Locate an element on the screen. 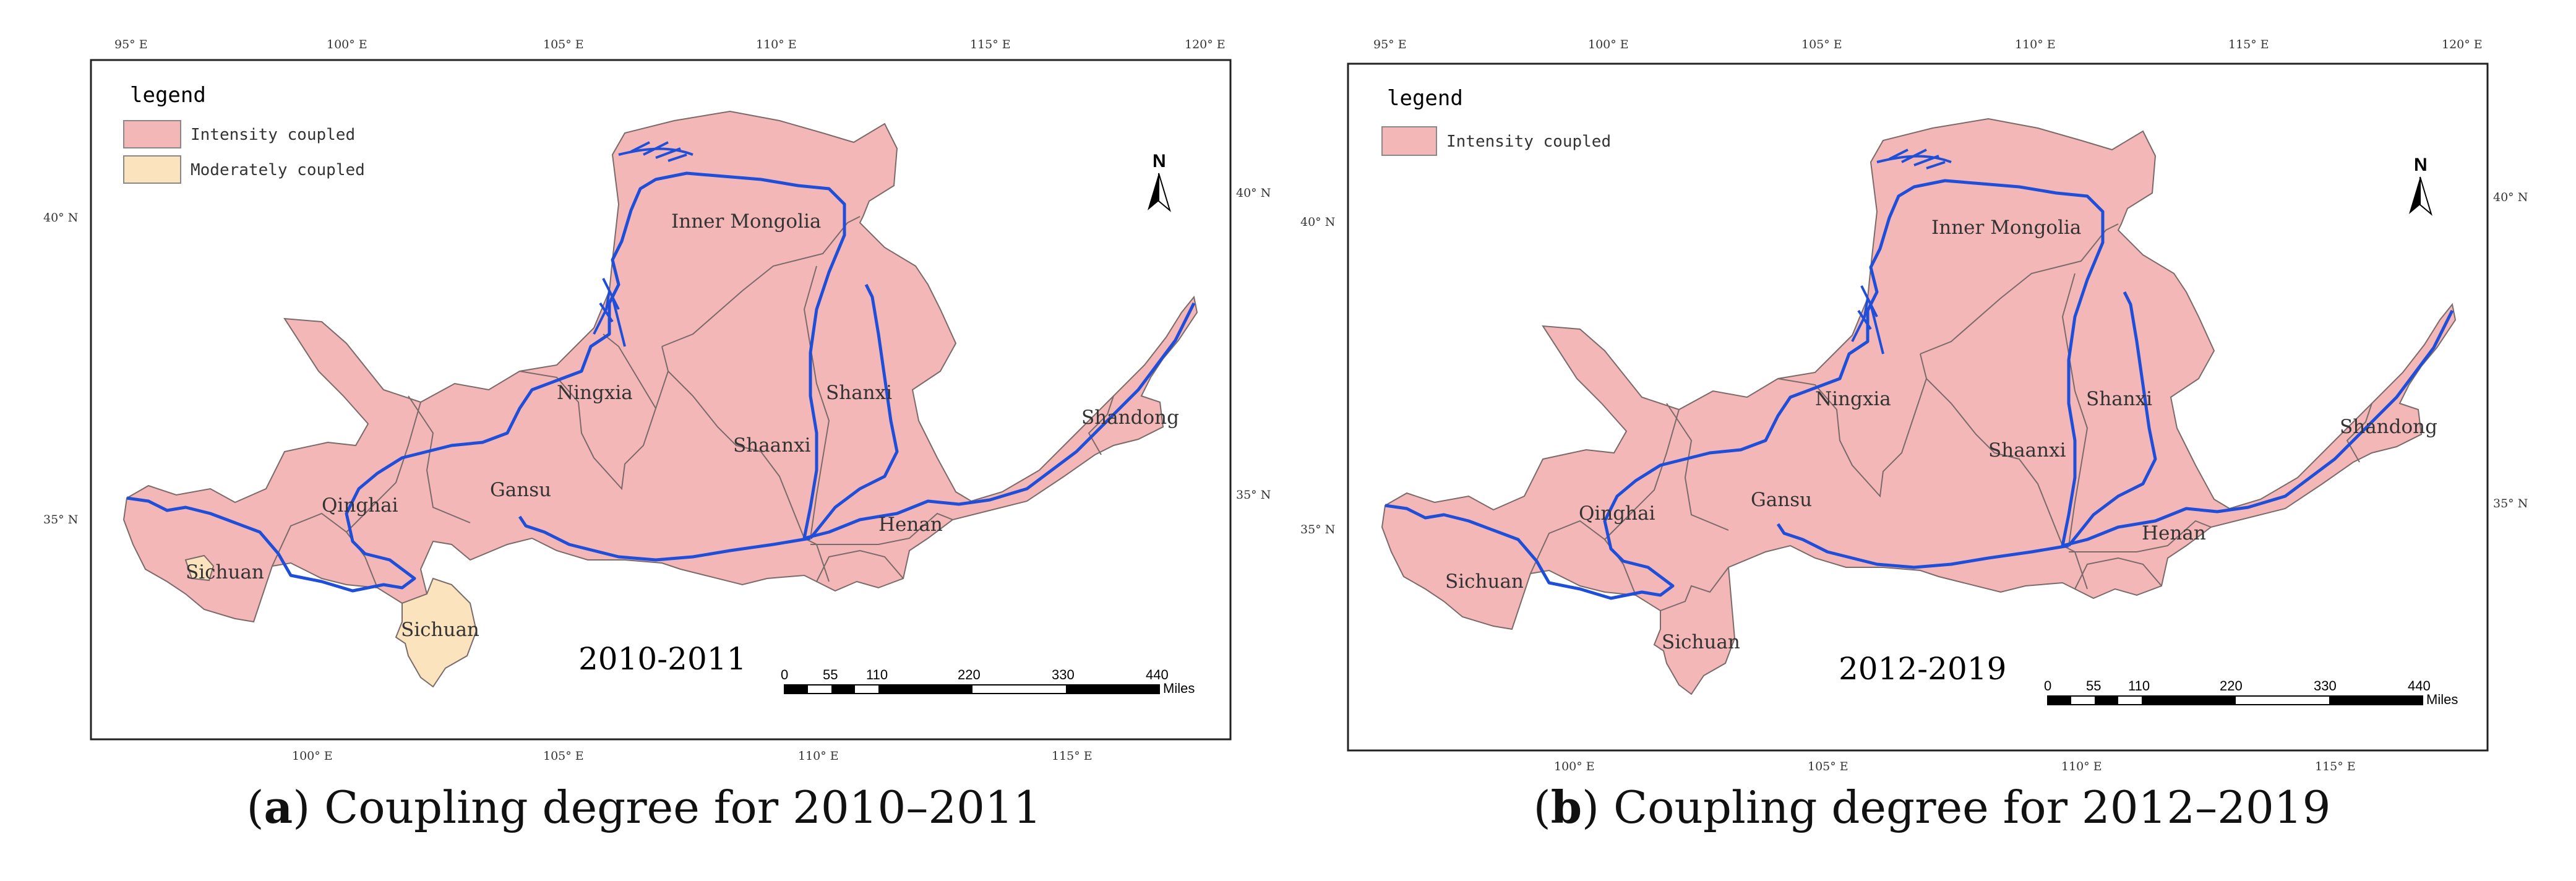  period-label: 2012-2019 is located at coordinates (1922, 669).